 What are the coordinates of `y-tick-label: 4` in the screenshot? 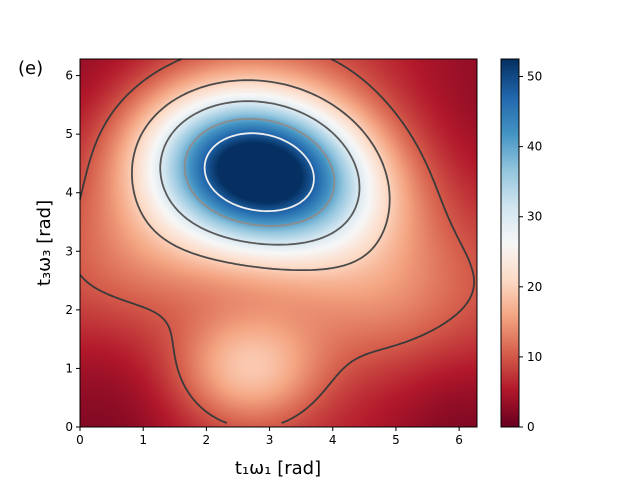 It's located at (69, 193).